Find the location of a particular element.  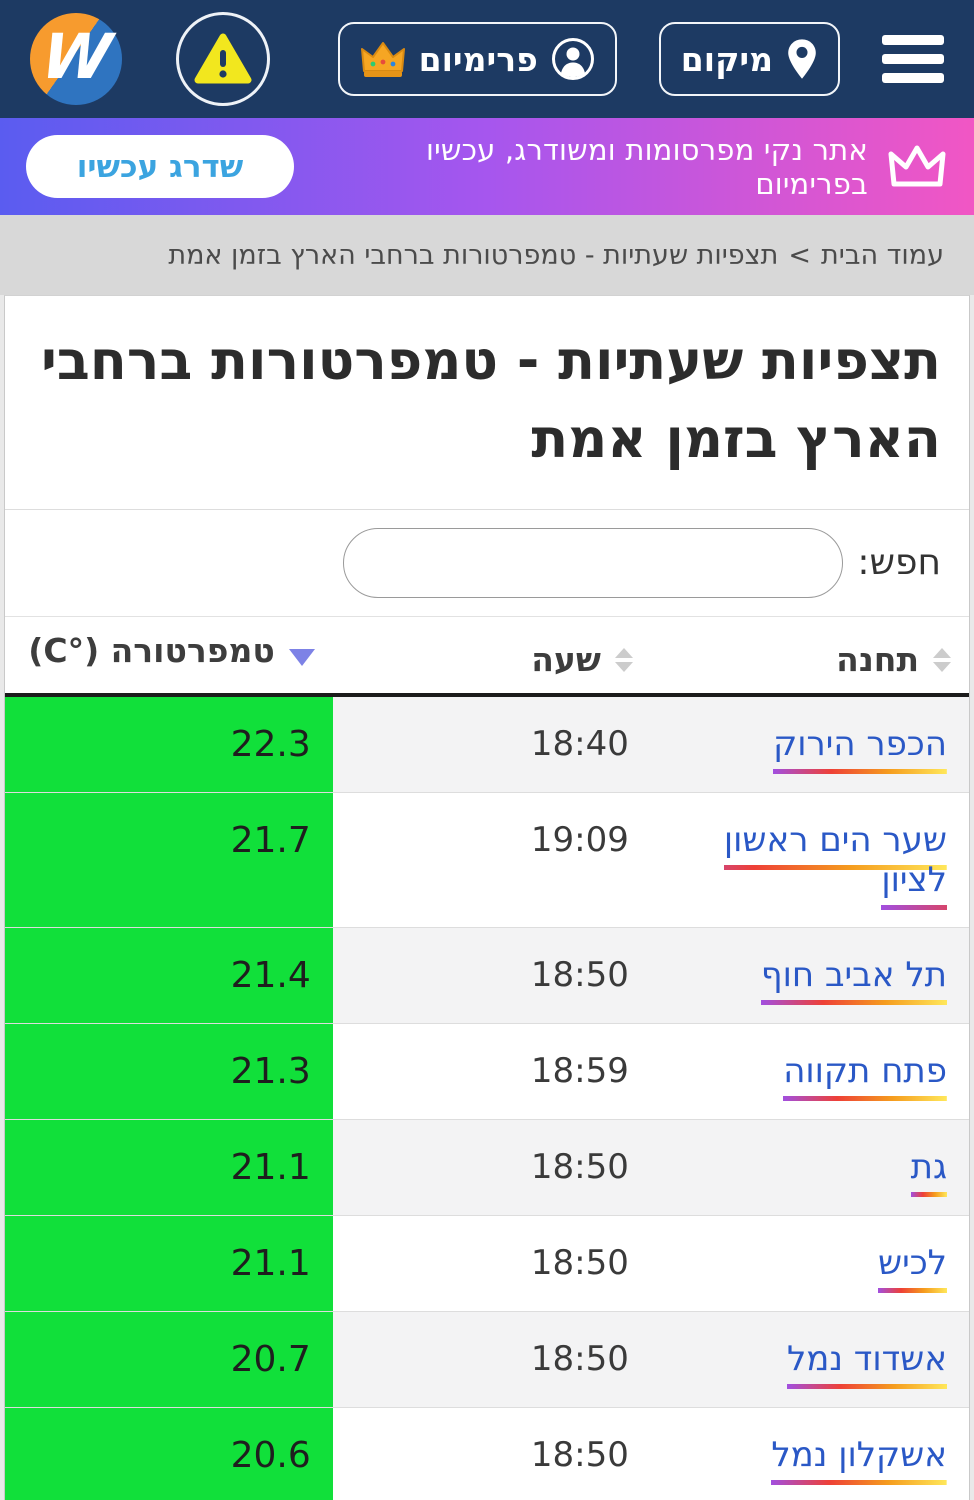

banner-text: אתר נקי מפרסומות ומשודרג, עכשיו בפרימיום is located at coordinates (647, 166).